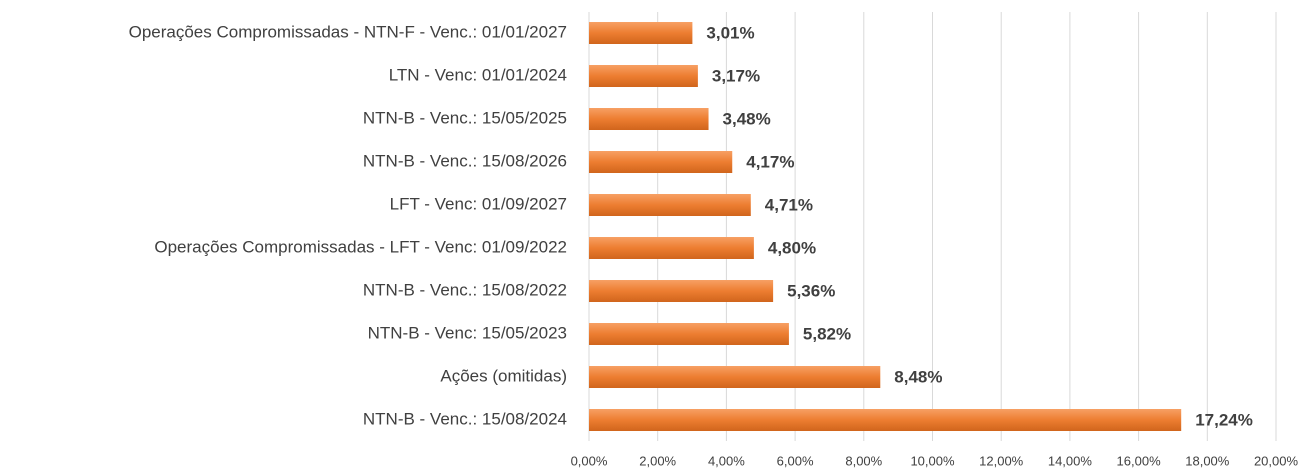 This screenshot has width=1307, height=473. What do you see at coordinates (465, 289) in the screenshot?
I see `y-tick-label: NTN-B - Venc.: 15/08/2022` at bounding box center [465, 289].